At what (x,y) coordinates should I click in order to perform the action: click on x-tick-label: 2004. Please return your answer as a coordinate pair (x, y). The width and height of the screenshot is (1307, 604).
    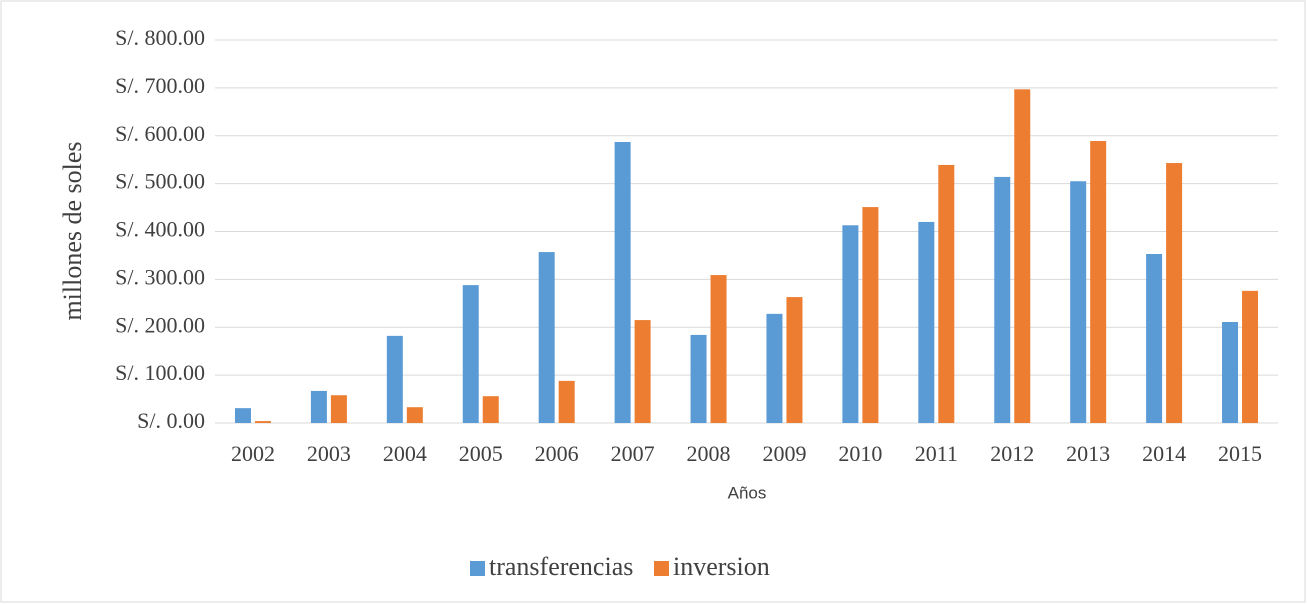
    Looking at the image, I should click on (405, 453).